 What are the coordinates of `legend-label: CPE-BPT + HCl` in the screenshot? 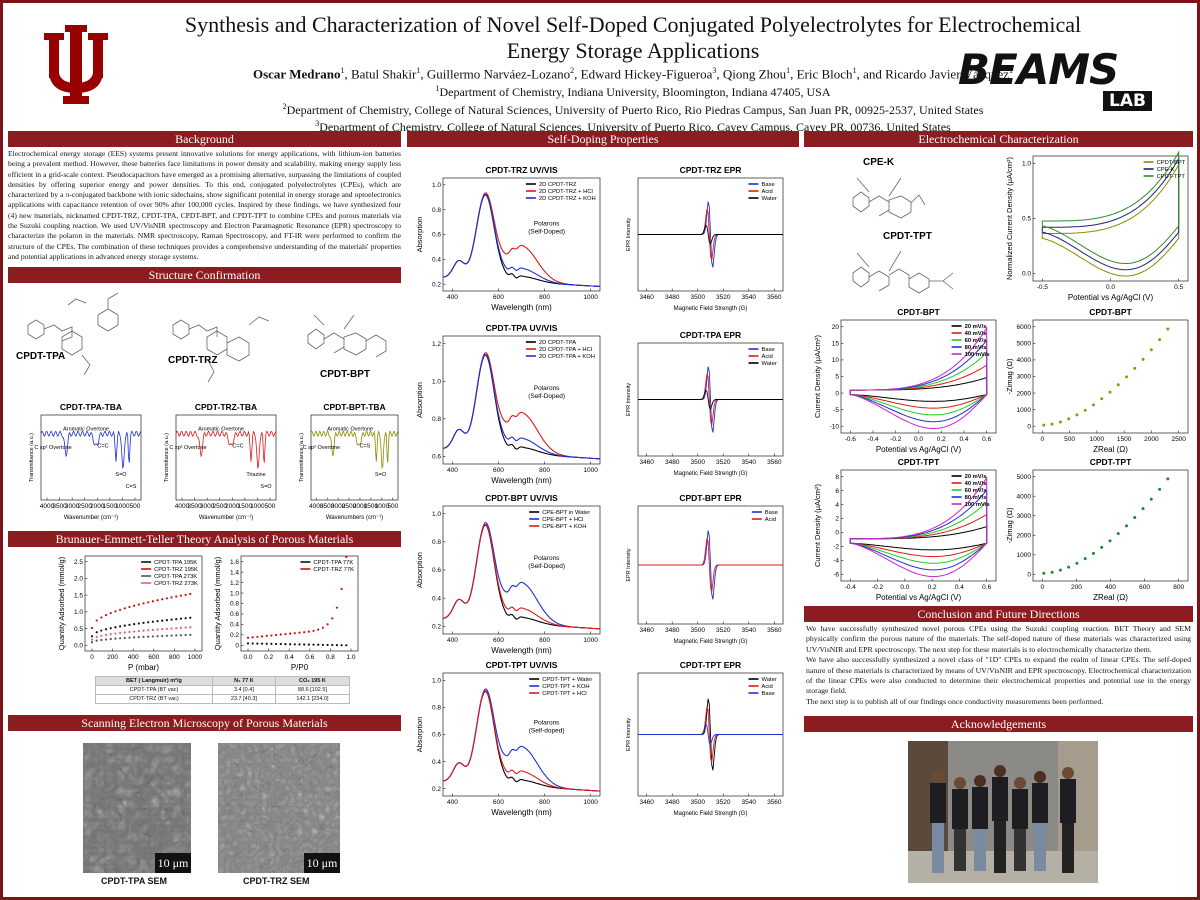 It's located at (562, 520).